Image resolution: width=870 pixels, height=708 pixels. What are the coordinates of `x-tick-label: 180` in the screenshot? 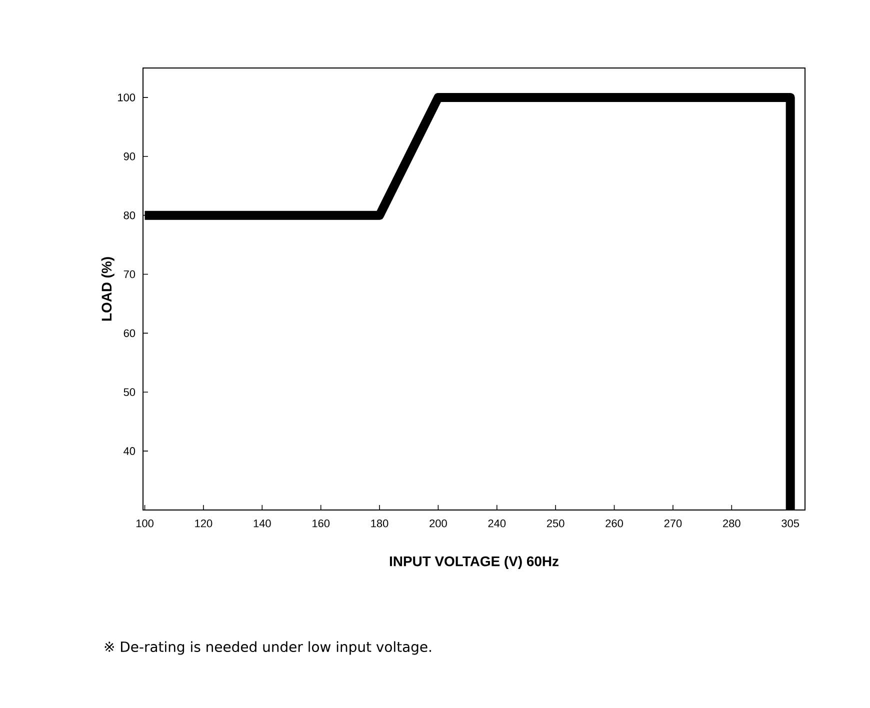 It's located at (379, 523).